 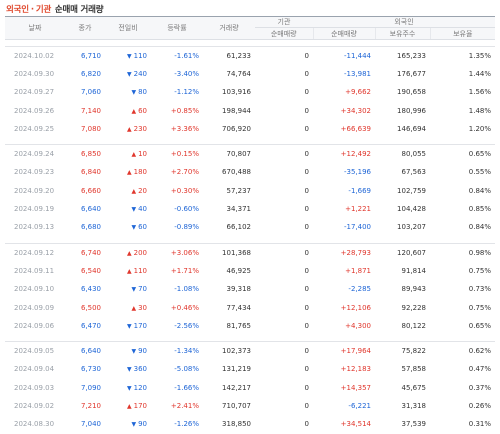 What do you see at coordinates (355, 128) in the screenshot?
I see `cell-foreign-net: +66,639` at bounding box center [355, 128].